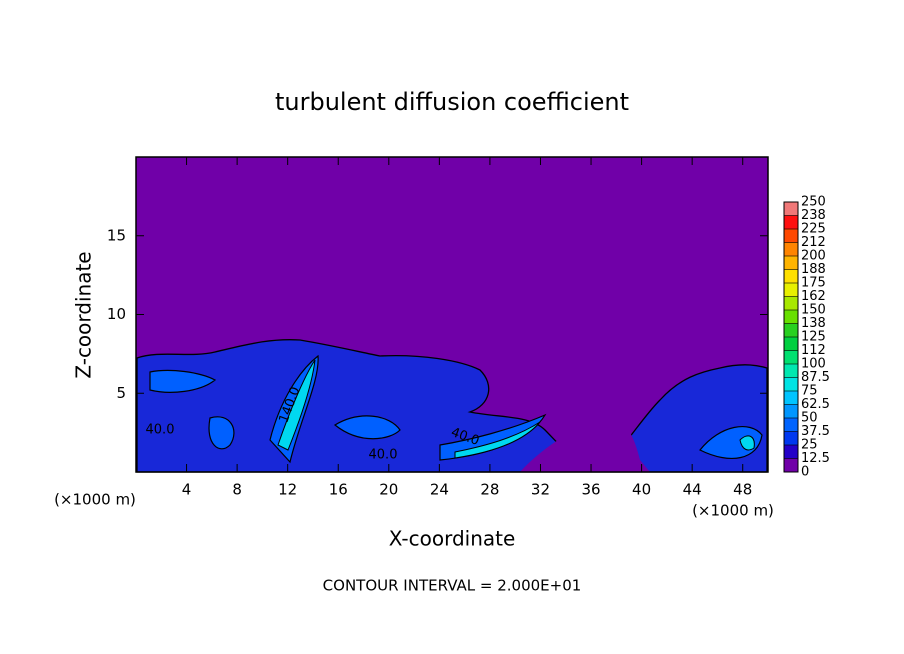 This screenshot has width=904, height=654. Describe the element at coordinates (813, 202) in the screenshot. I see `colorbar-label: 250` at that location.